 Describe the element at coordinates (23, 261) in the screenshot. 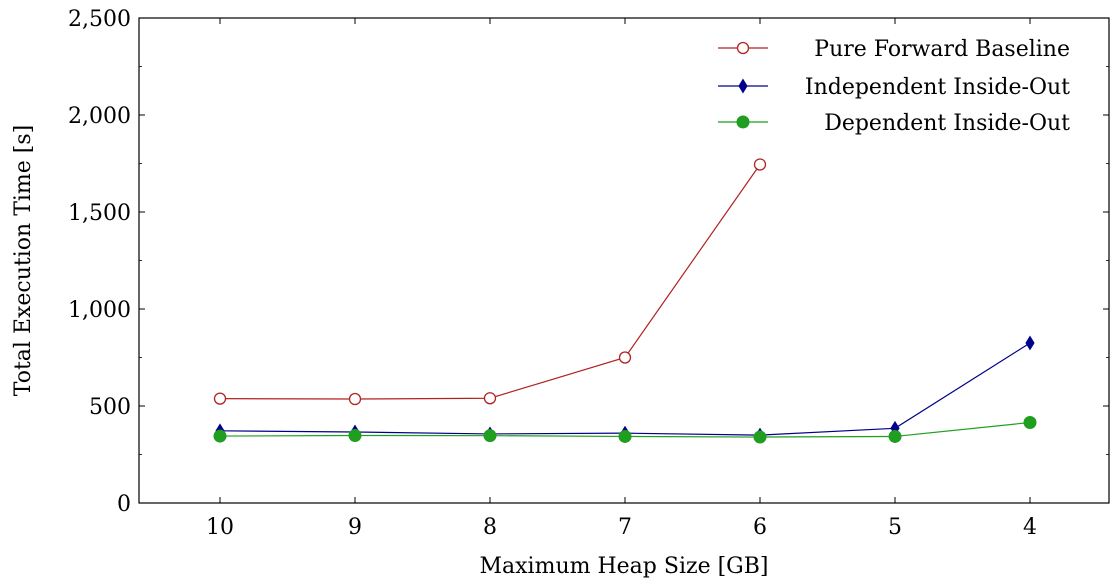

I see `y-axis-title: Total Execution Time [s]` at that location.